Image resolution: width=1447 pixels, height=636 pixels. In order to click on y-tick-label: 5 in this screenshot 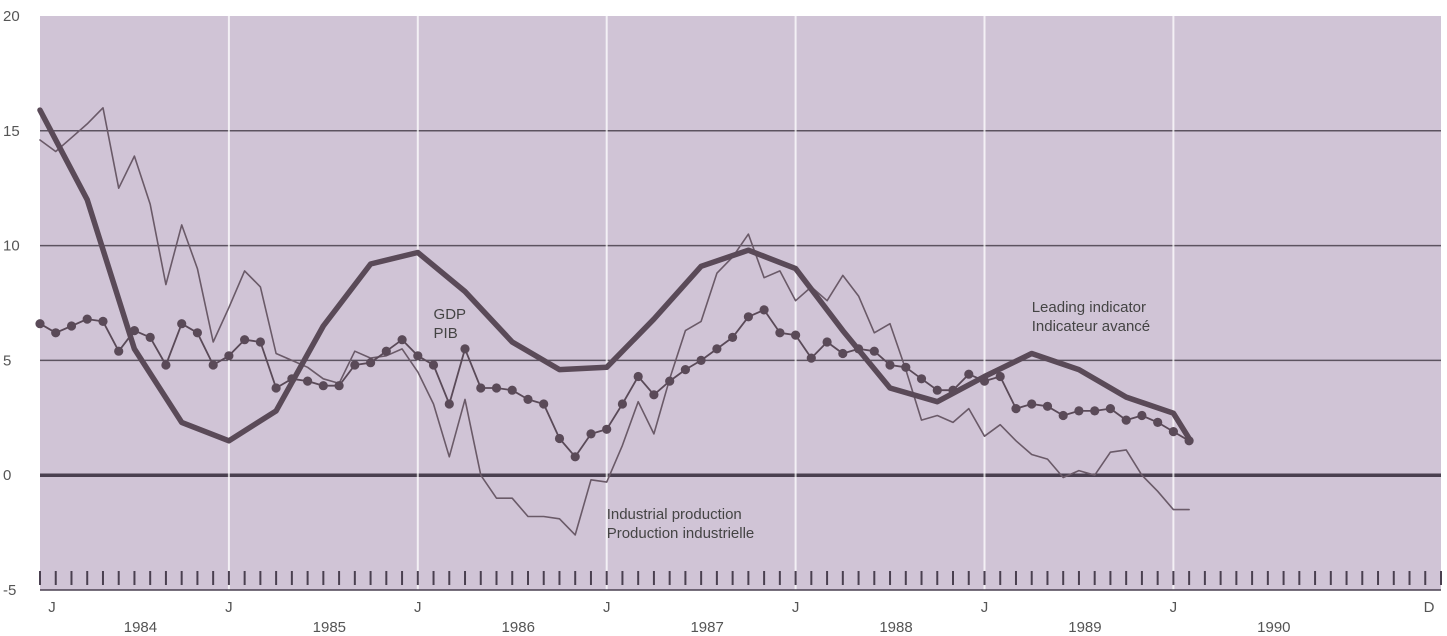, I will do `click(7, 360)`.